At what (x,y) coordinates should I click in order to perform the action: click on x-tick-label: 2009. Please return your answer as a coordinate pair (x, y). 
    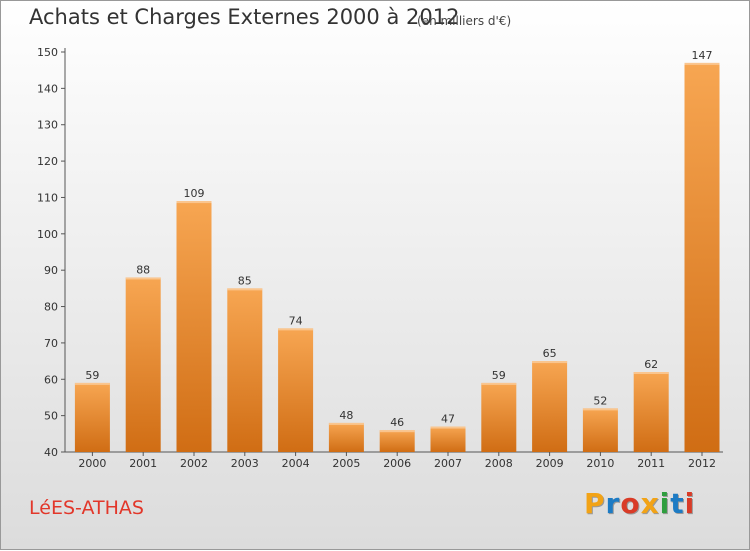
    Looking at the image, I should click on (550, 463).